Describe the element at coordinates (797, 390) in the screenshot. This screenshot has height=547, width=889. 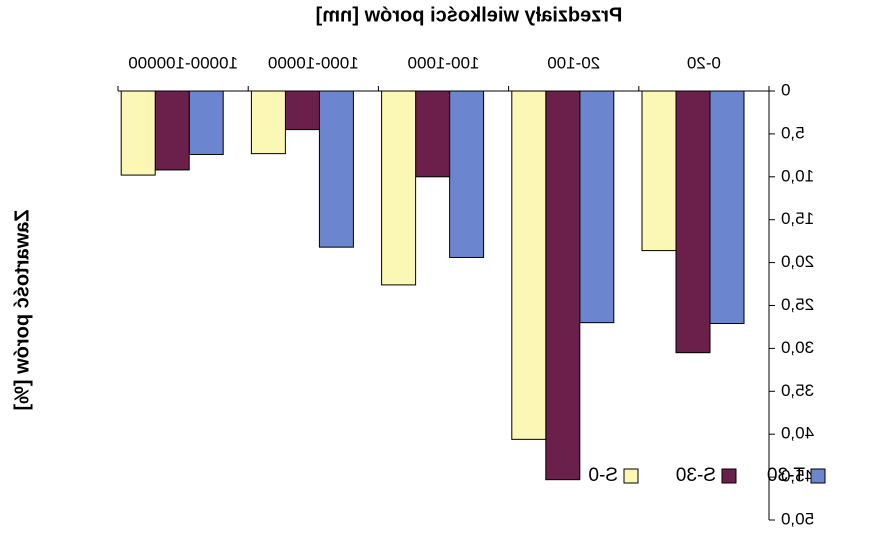
I see `y-tick-label: 35,0` at that location.